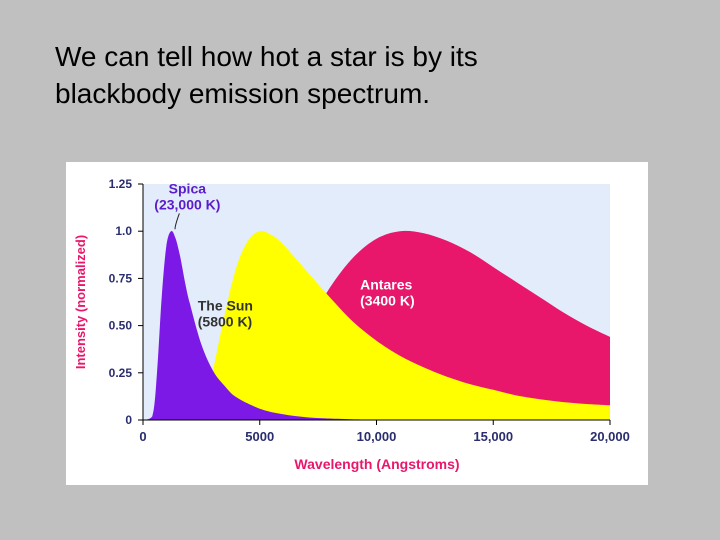 The height and width of the screenshot is (540, 720). Describe the element at coordinates (387, 301) in the screenshot. I see `series-label-antares: (3400 K)` at that location.